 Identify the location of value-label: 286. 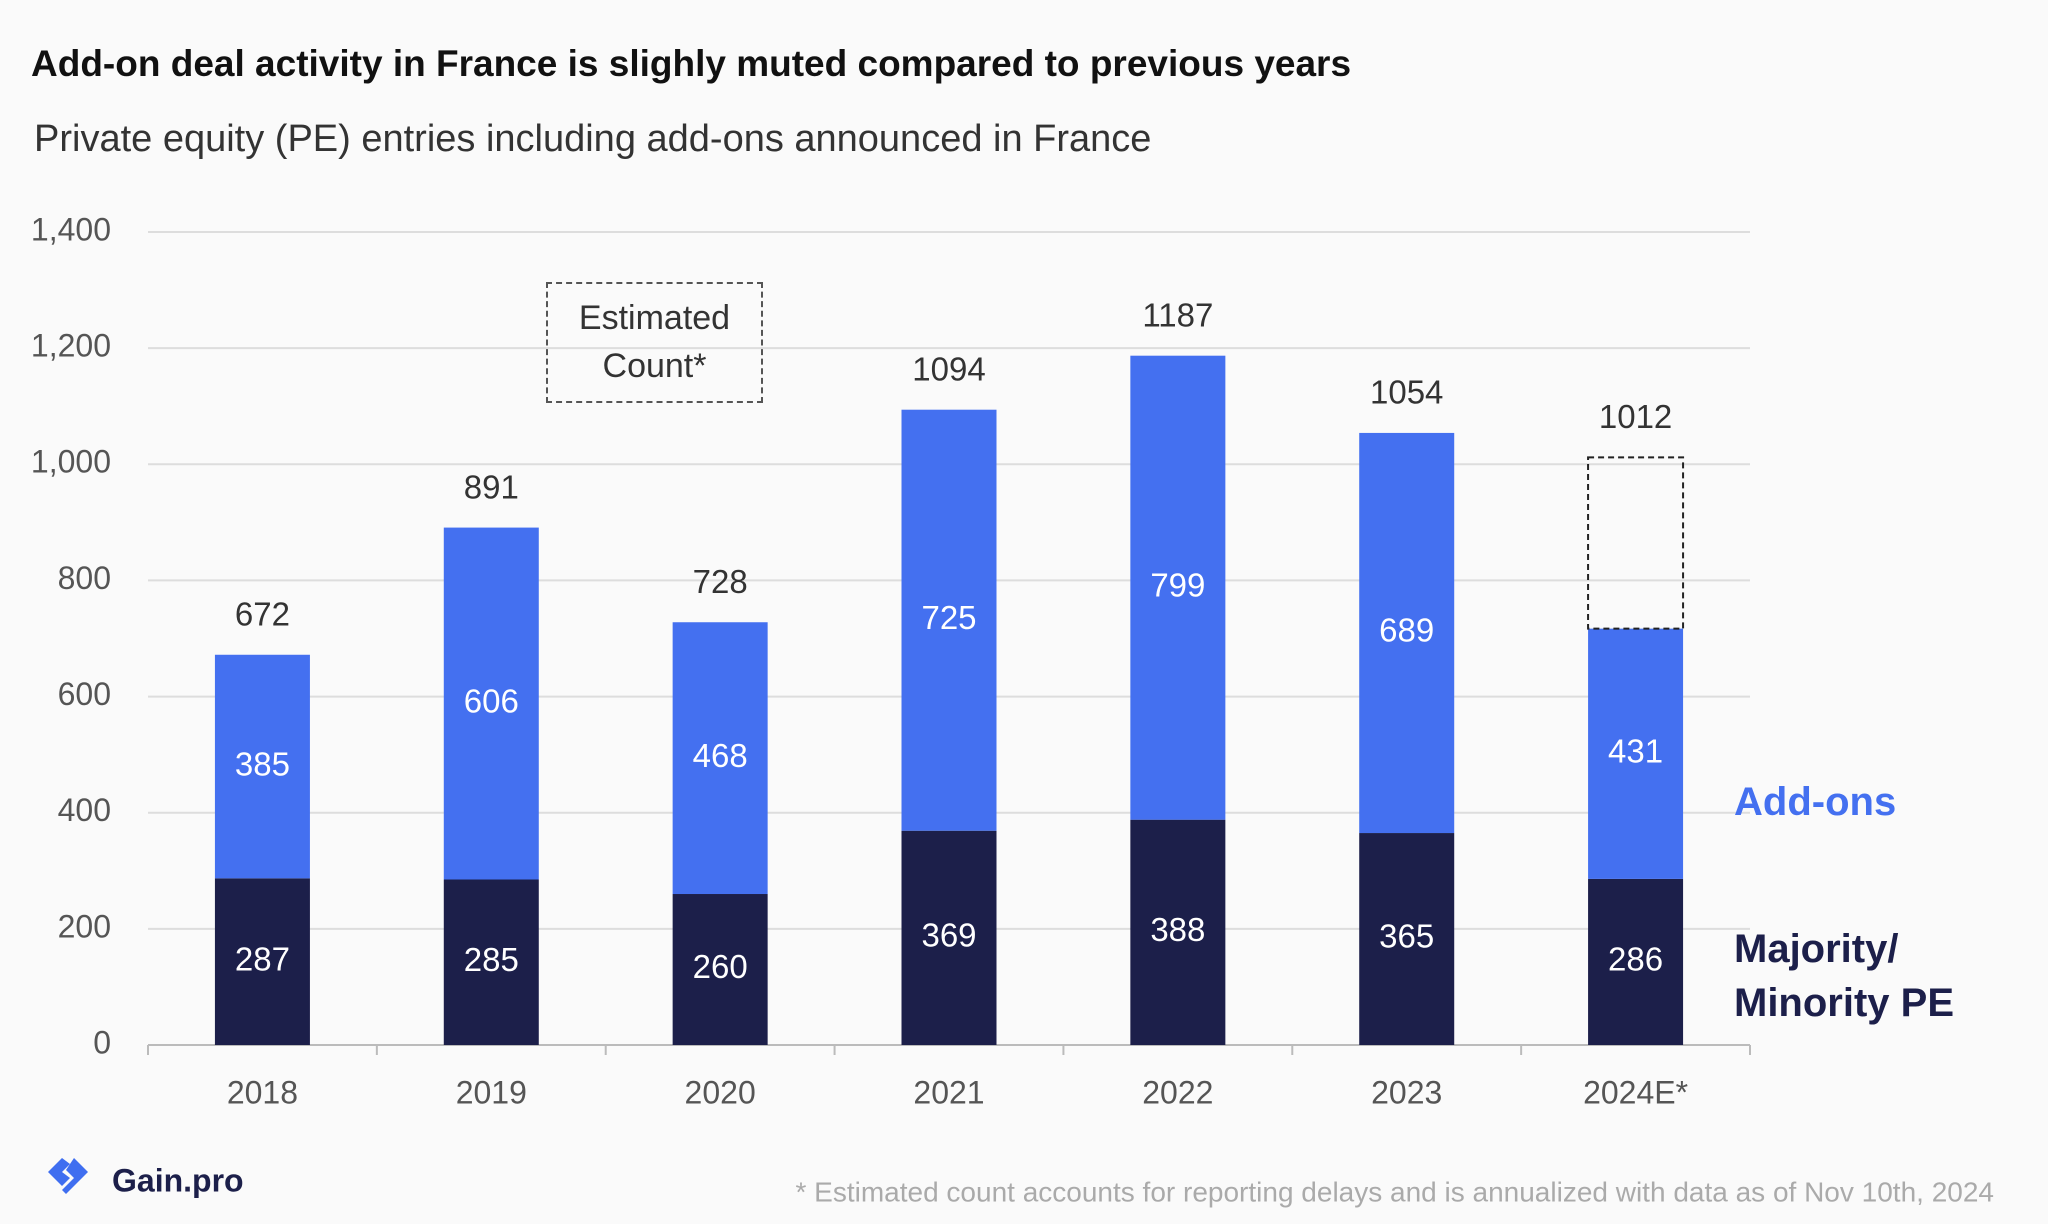
(1635, 959).